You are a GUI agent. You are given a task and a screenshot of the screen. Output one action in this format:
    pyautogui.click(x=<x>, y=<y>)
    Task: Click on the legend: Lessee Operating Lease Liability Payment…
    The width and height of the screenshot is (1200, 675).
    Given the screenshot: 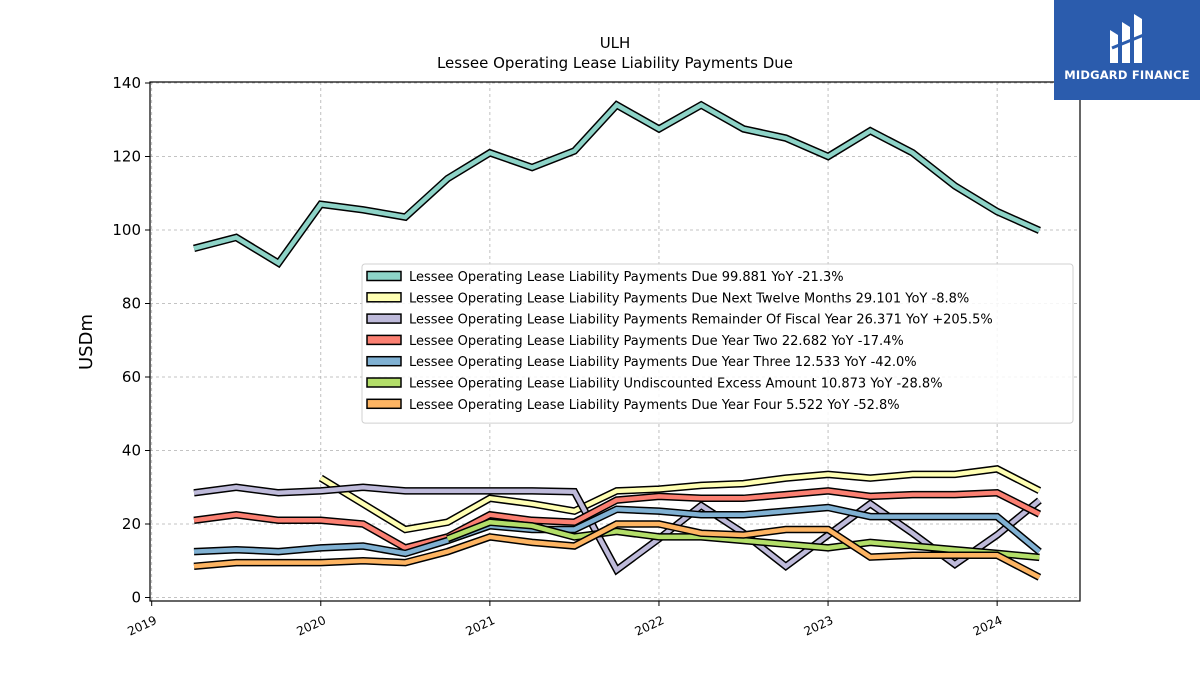 What is the action you would take?
    pyautogui.click(x=717, y=343)
    